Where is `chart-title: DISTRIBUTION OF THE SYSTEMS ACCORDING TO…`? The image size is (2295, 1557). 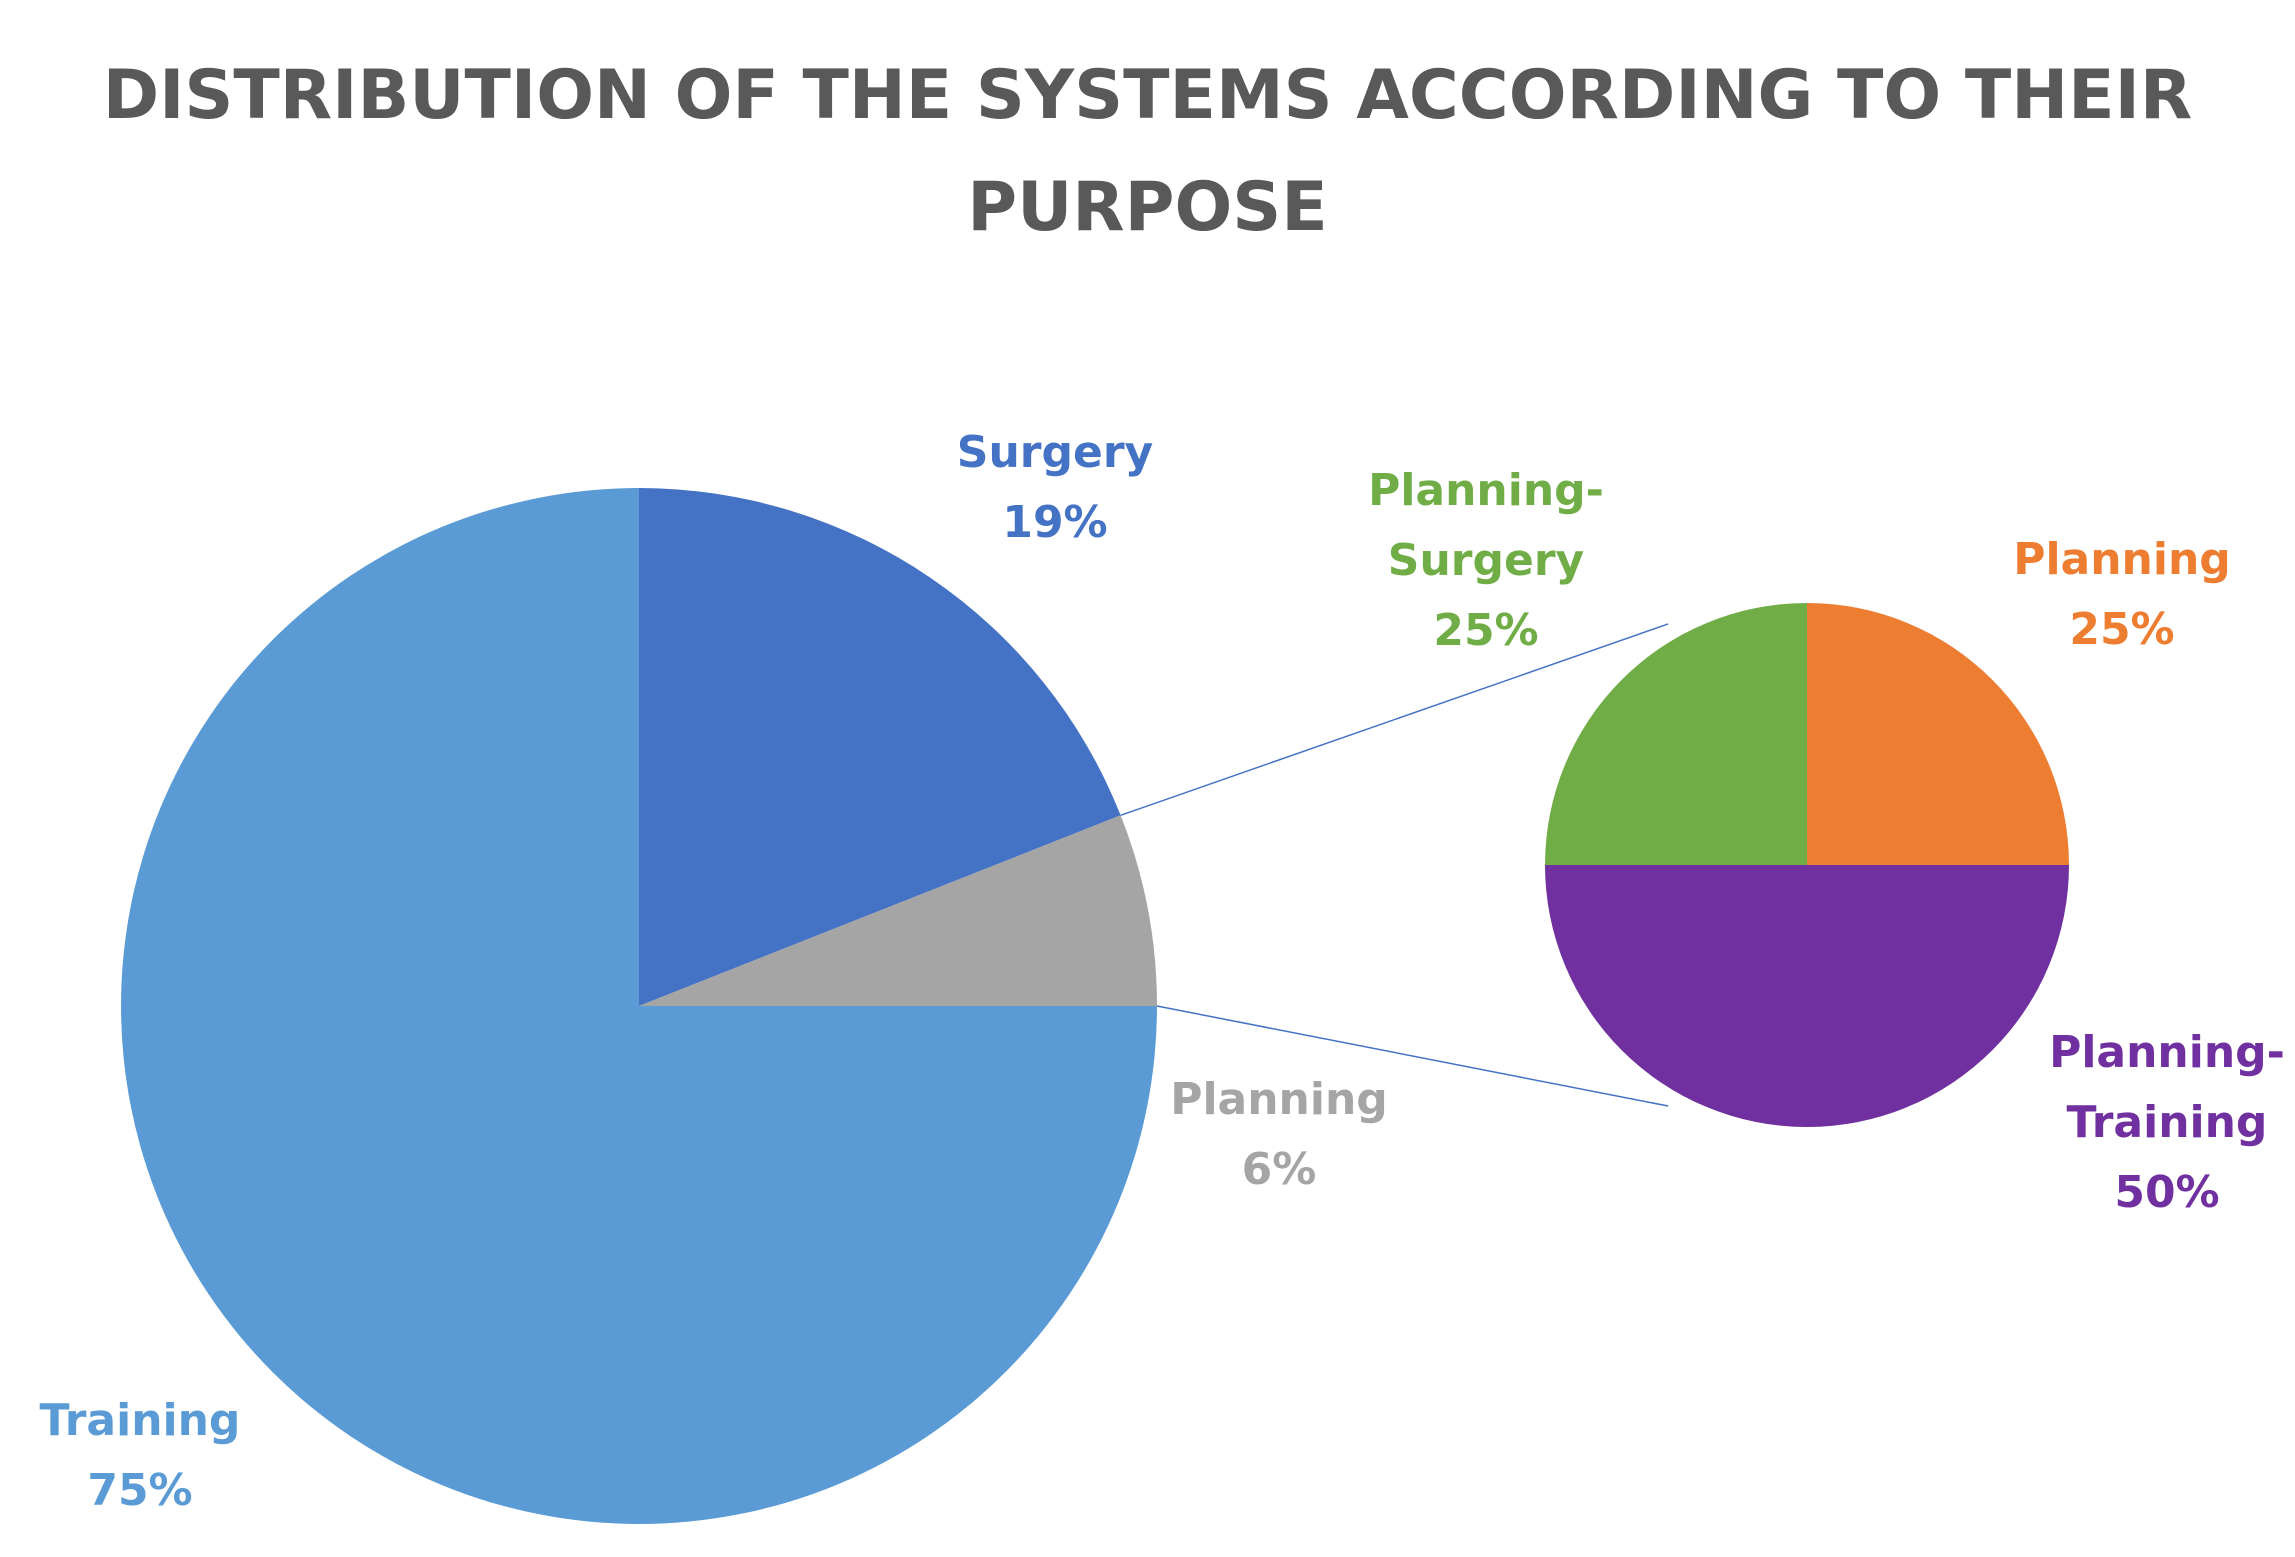 chart-title: DISTRIBUTION OF THE SYSTEMS ACCORDING TO… is located at coordinates (1147, 151).